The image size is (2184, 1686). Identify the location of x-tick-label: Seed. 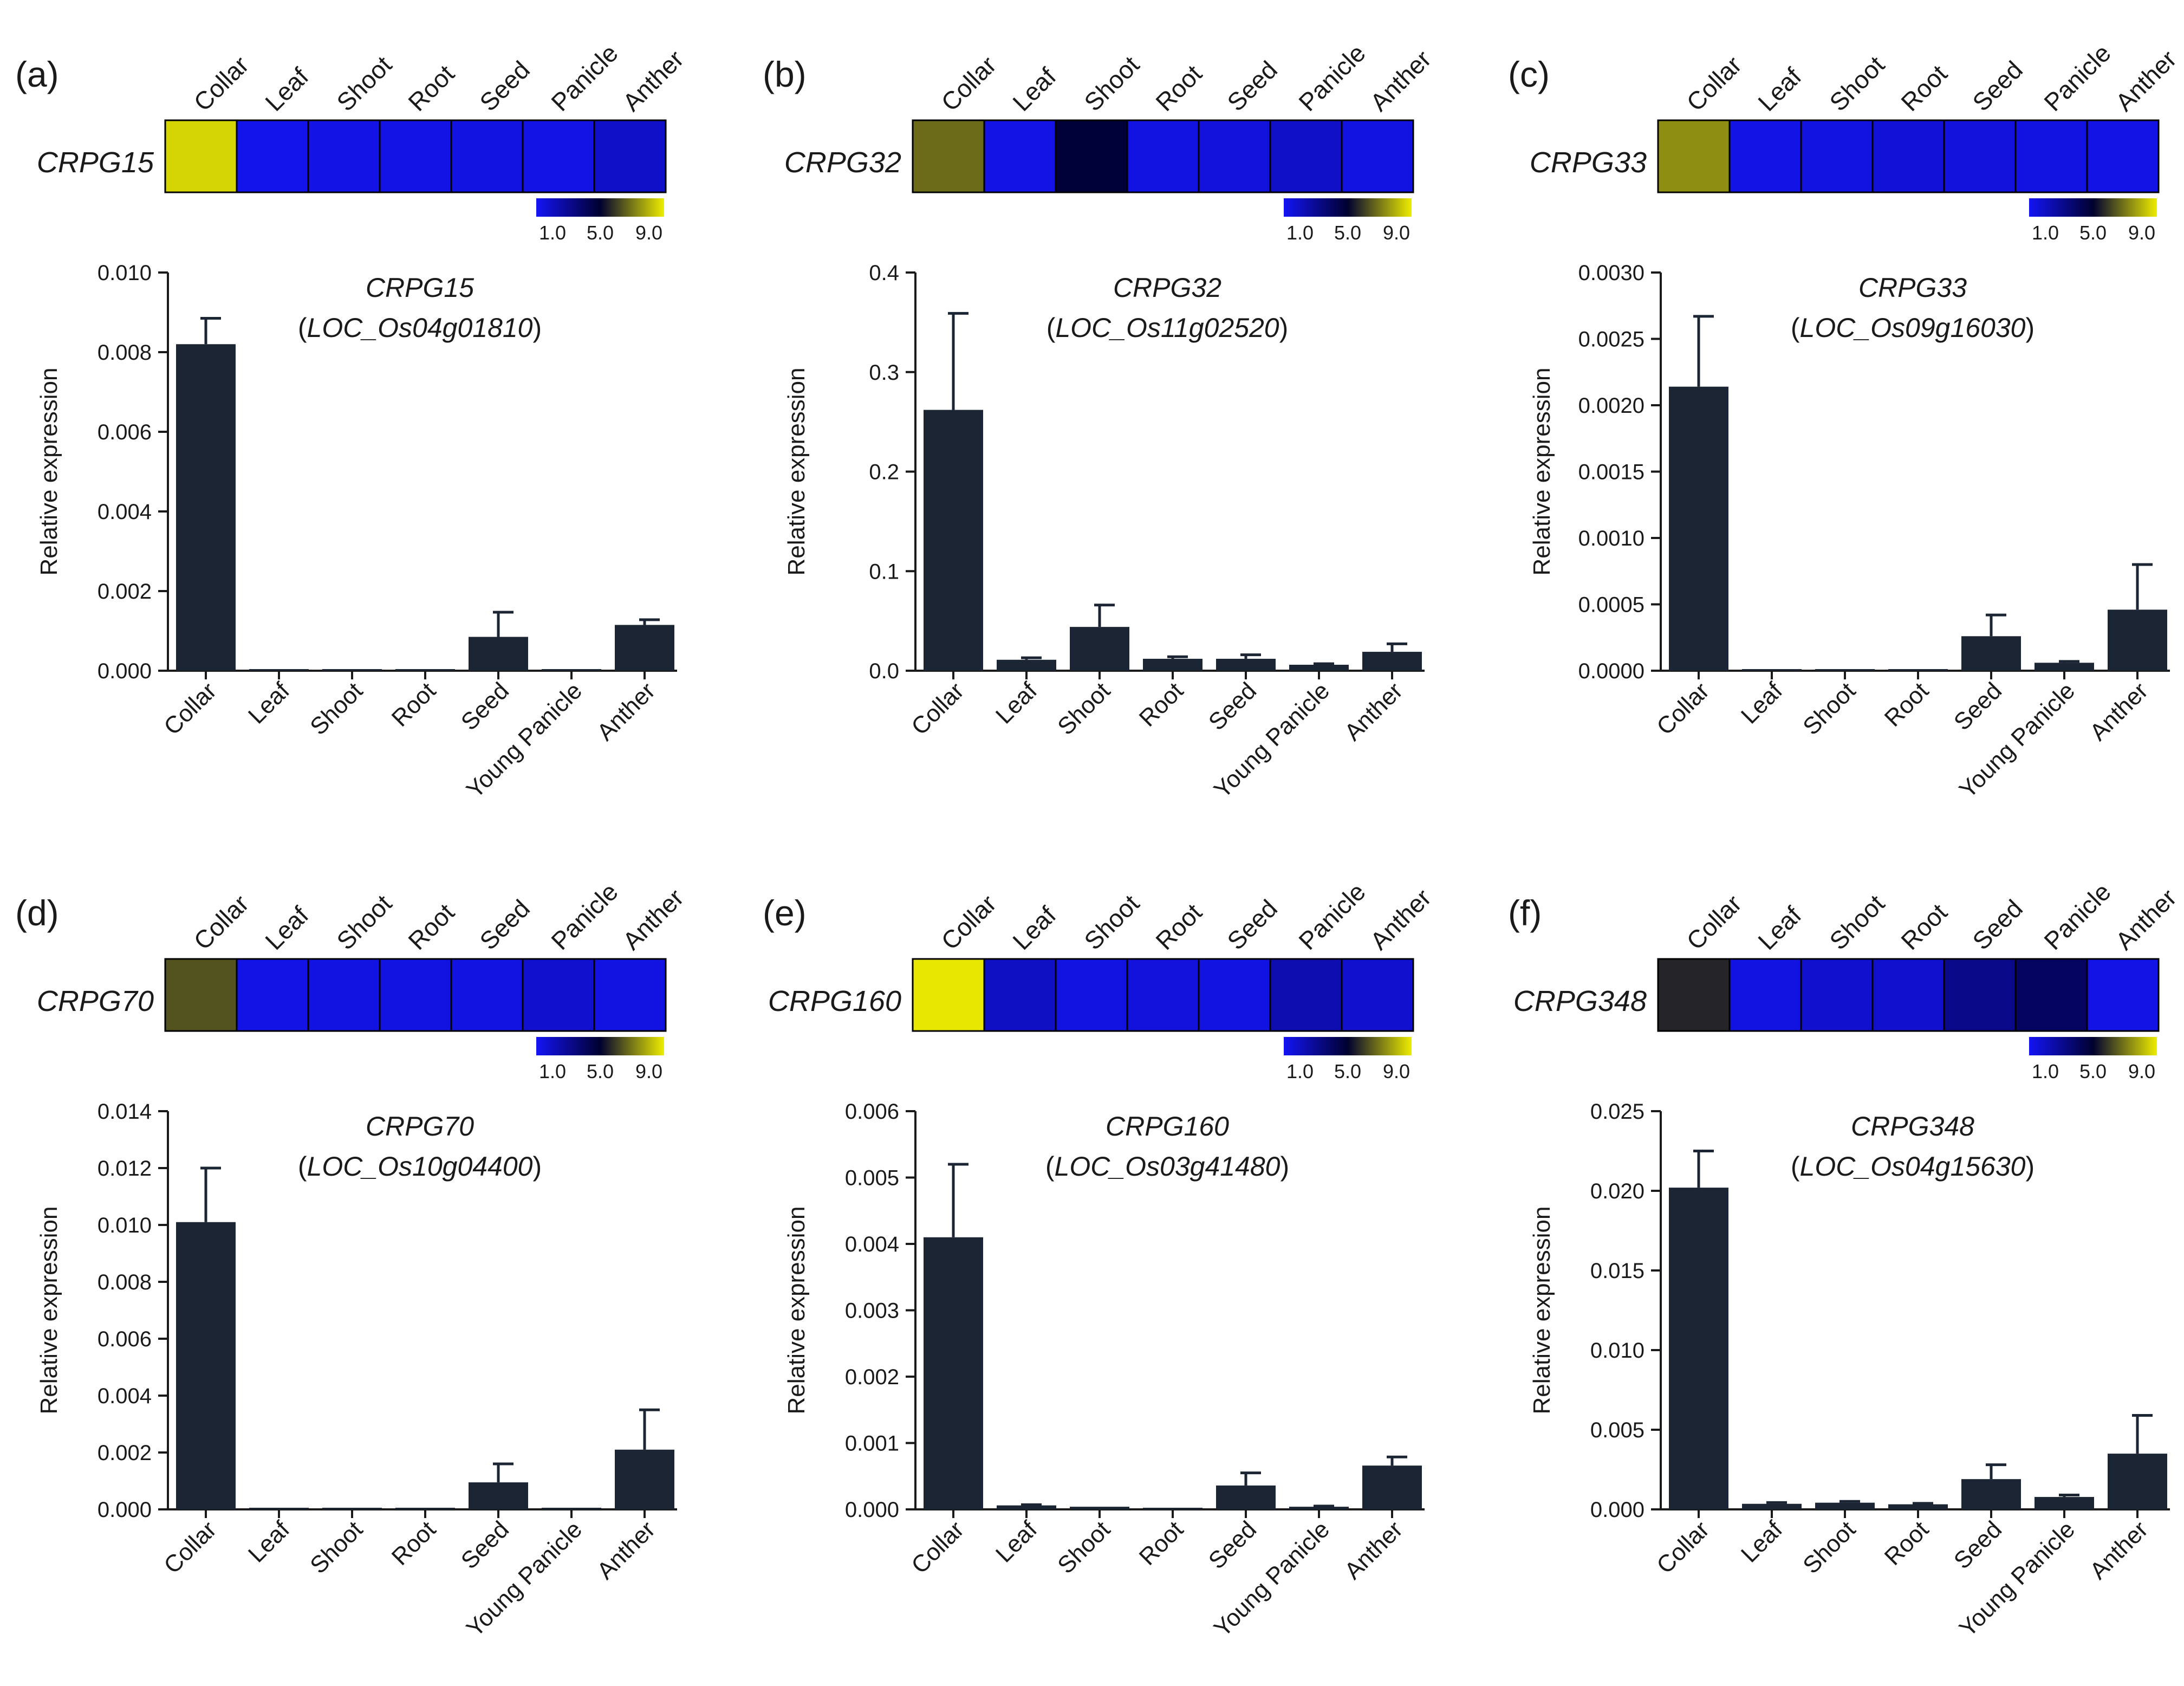
(1978, 706).